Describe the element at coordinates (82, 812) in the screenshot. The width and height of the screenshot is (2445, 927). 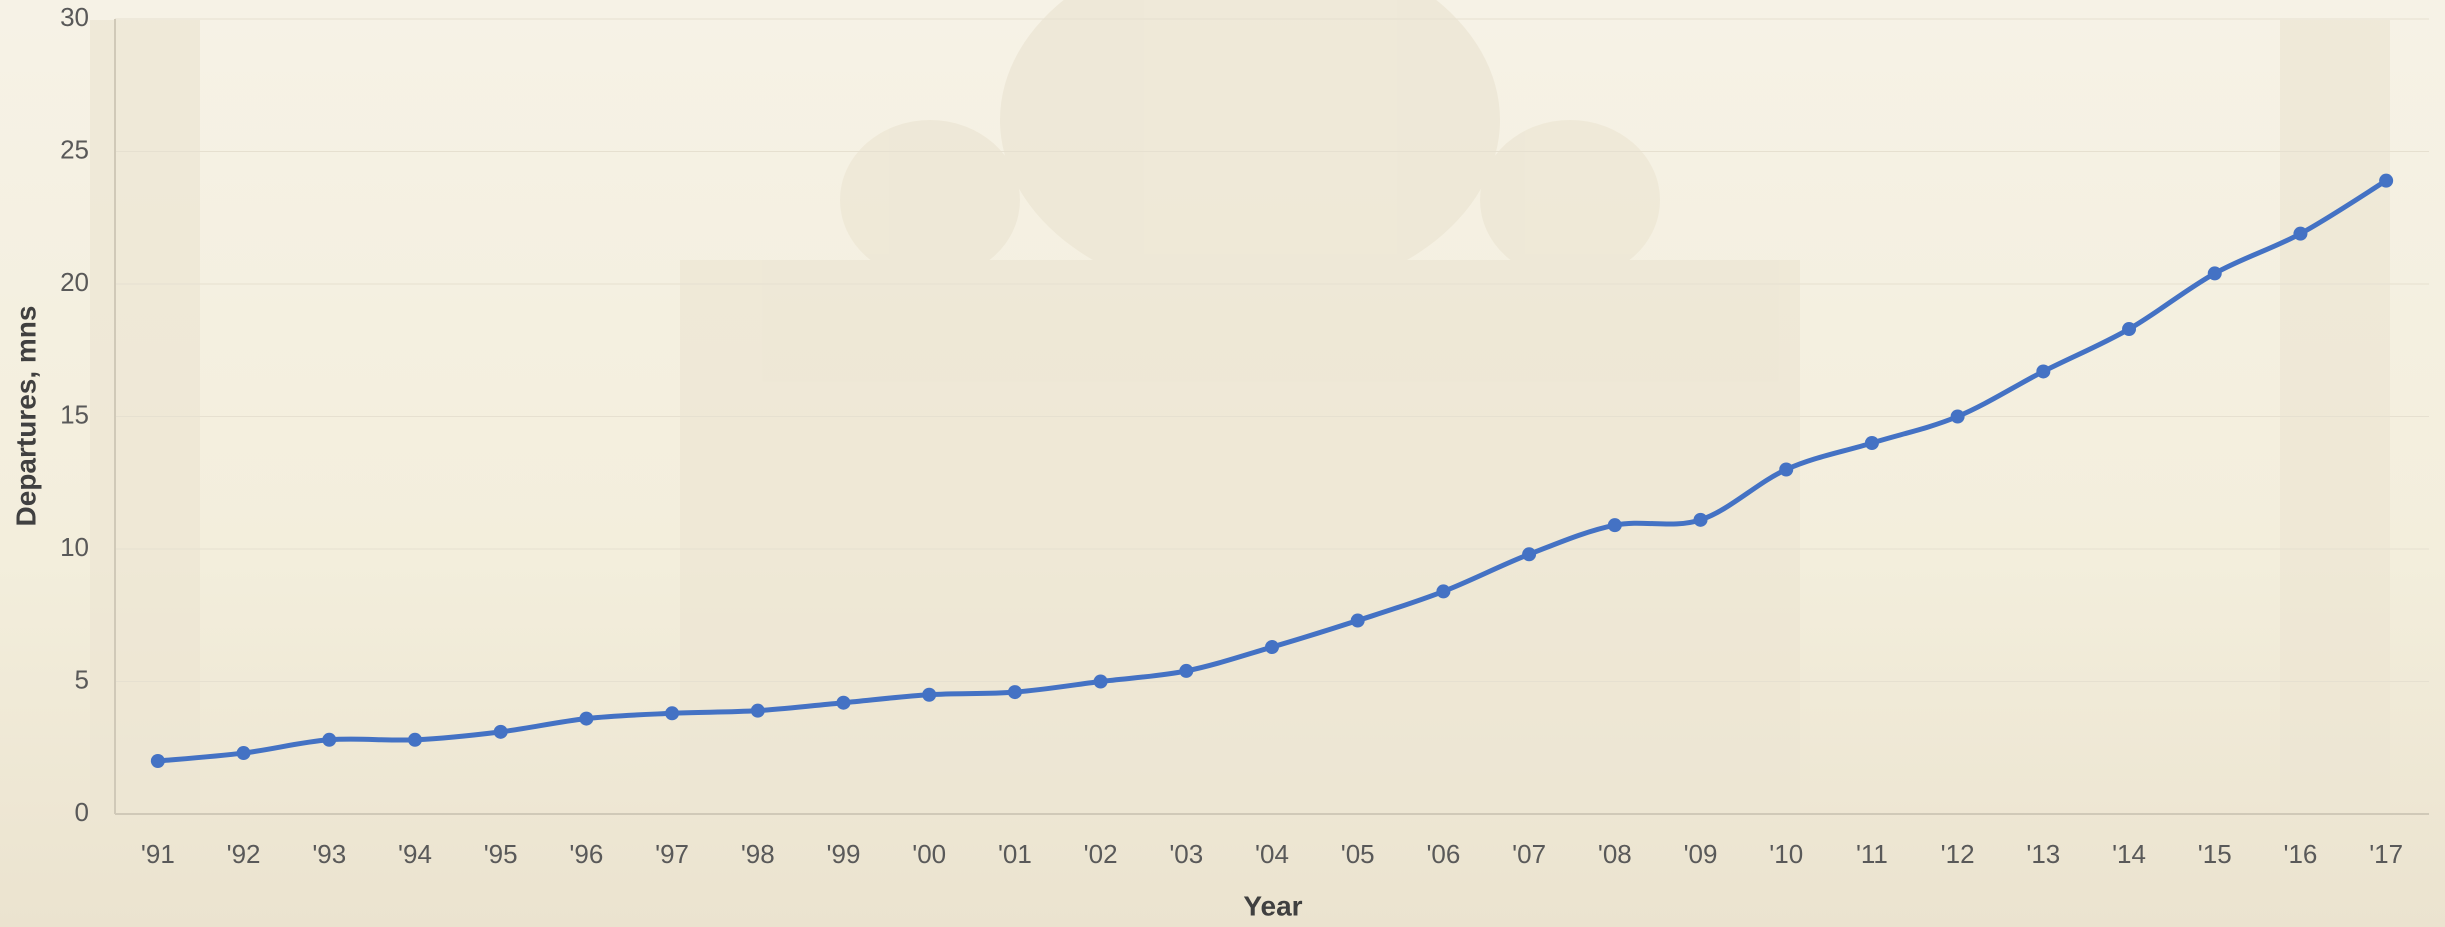
I see `y-tick-label: 0` at that location.